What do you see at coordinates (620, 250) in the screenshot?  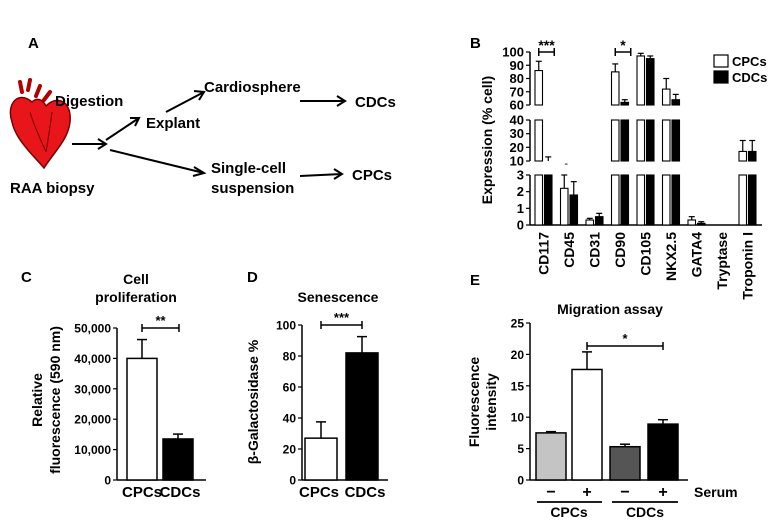 I see `panel-b-category-label: CD90` at bounding box center [620, 250].